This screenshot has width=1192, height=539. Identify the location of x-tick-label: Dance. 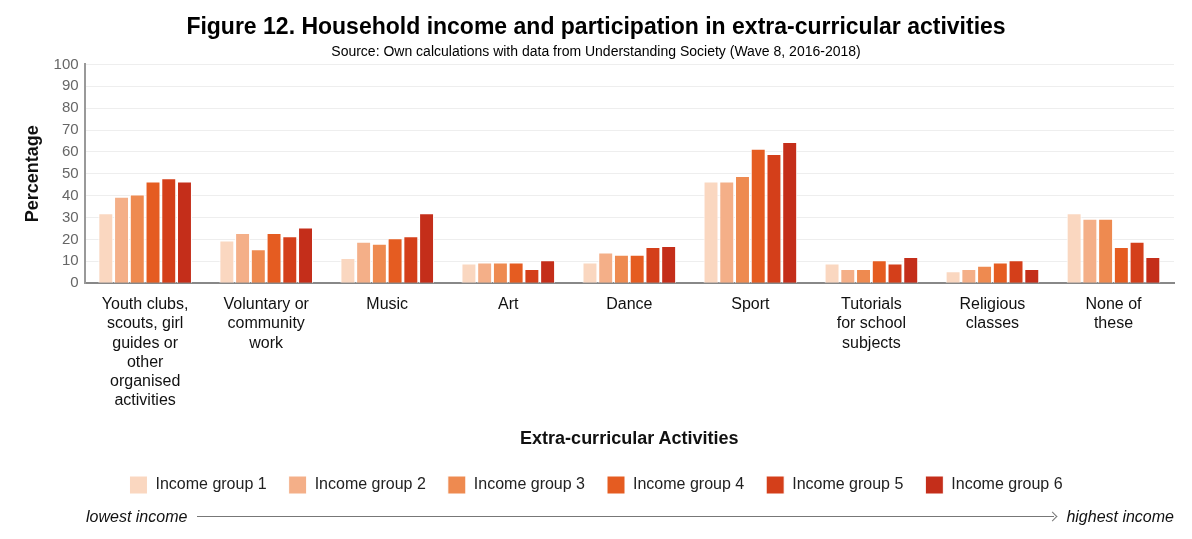
(629, 304).